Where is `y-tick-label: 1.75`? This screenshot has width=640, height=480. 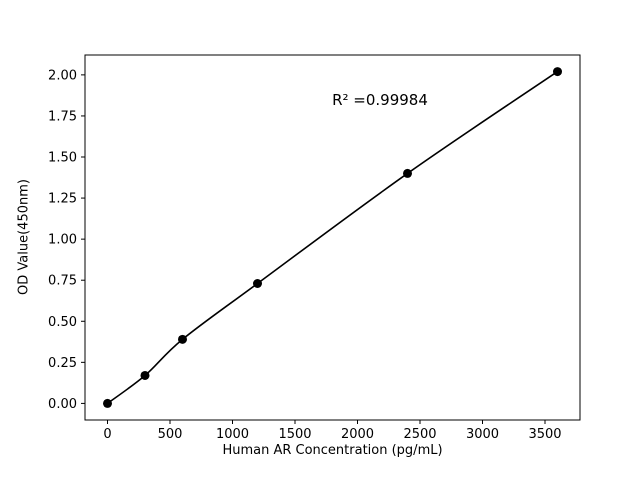
y-tick-label: 1.75 is located at coordinates (62, 116).